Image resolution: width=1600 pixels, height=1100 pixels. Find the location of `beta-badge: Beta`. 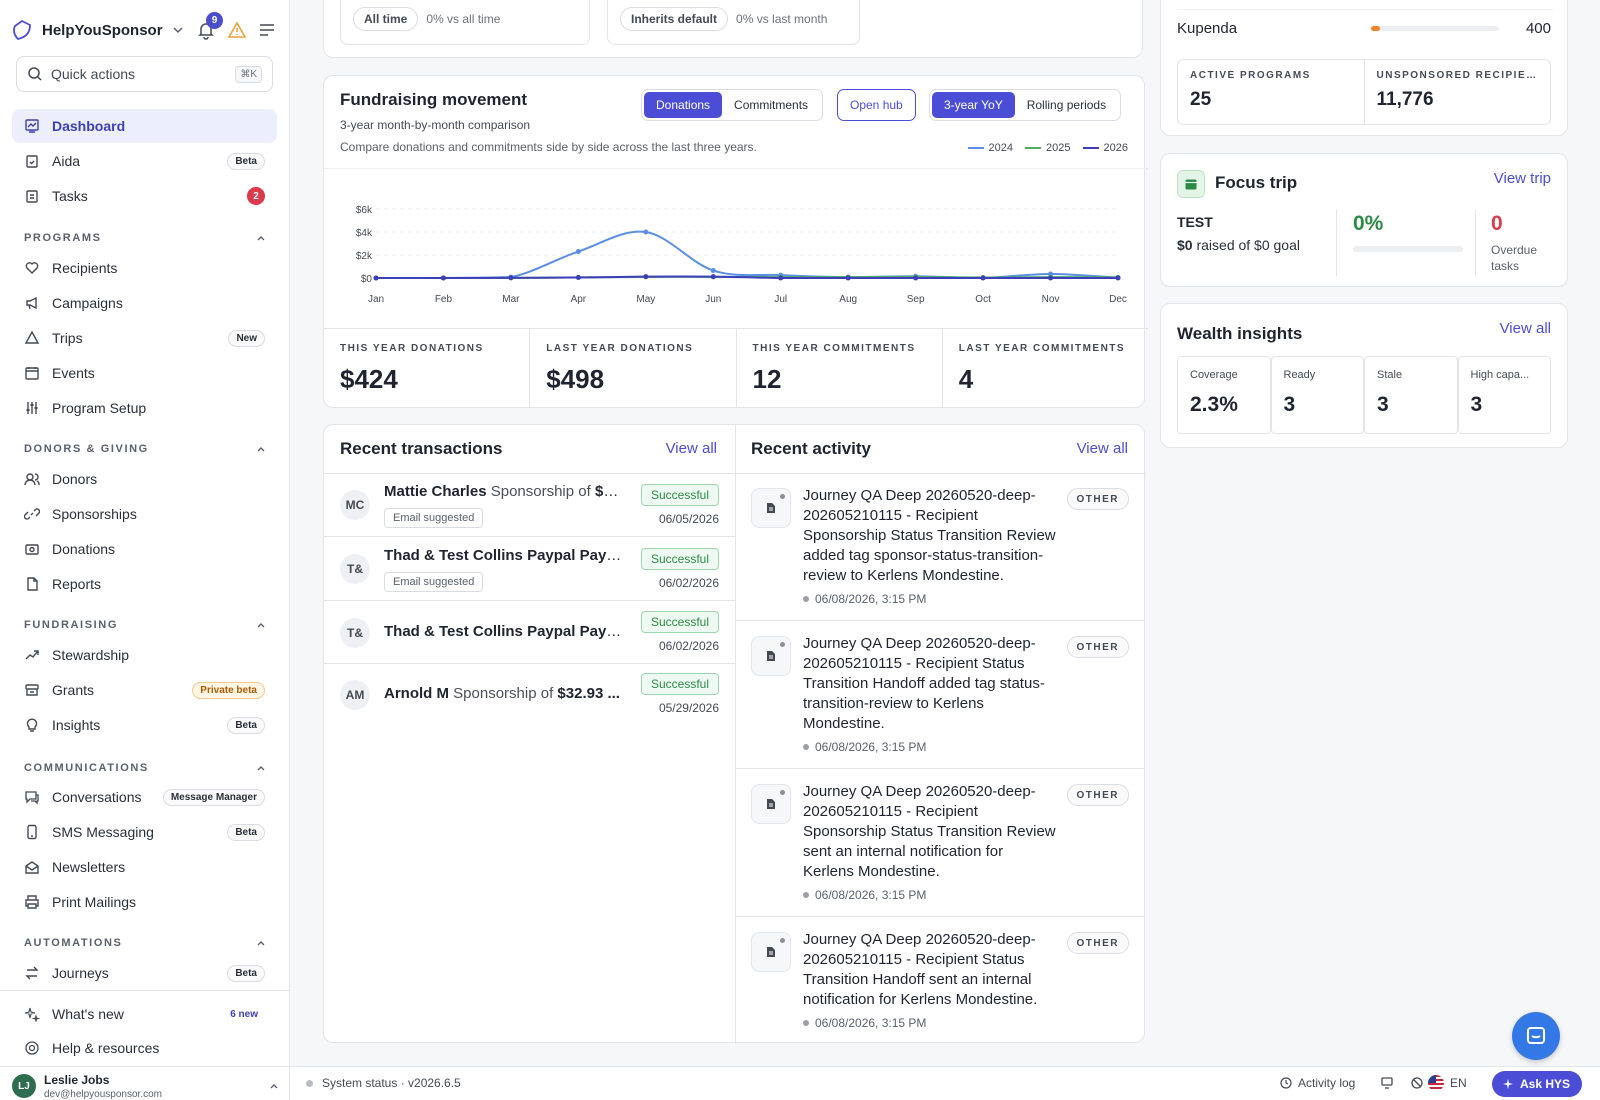

beta-badge: Beta is located at coordinates (246, 973).